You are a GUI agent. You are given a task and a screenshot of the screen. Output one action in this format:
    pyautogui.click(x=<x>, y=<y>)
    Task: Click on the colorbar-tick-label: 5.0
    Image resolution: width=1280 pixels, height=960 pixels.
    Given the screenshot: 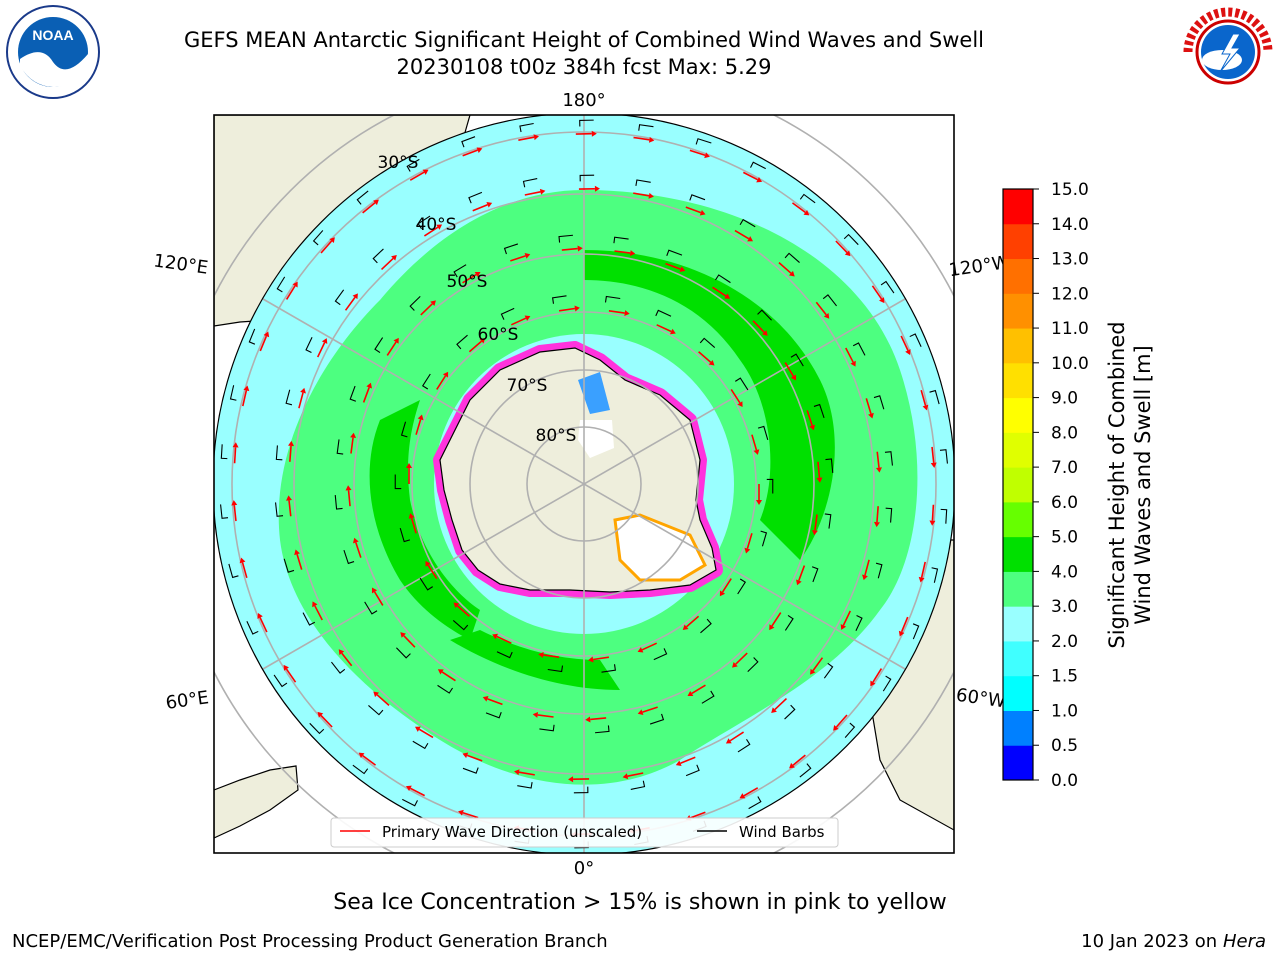 What is the action you would take?
    pyautogui.click(x=1064, y=538)
    